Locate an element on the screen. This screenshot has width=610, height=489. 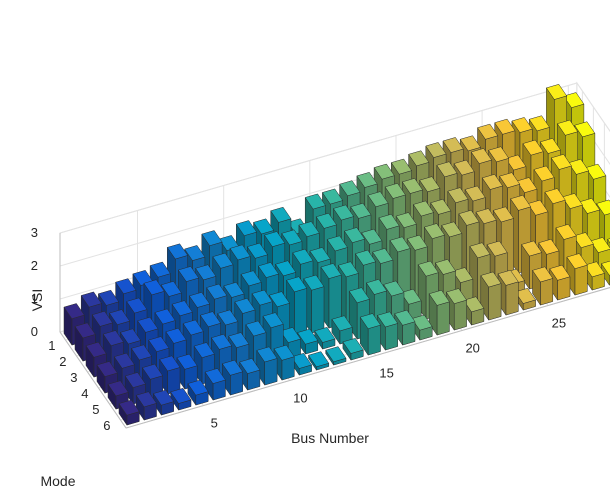
z-tick-label: 2 is located at coordinates (34, 265).